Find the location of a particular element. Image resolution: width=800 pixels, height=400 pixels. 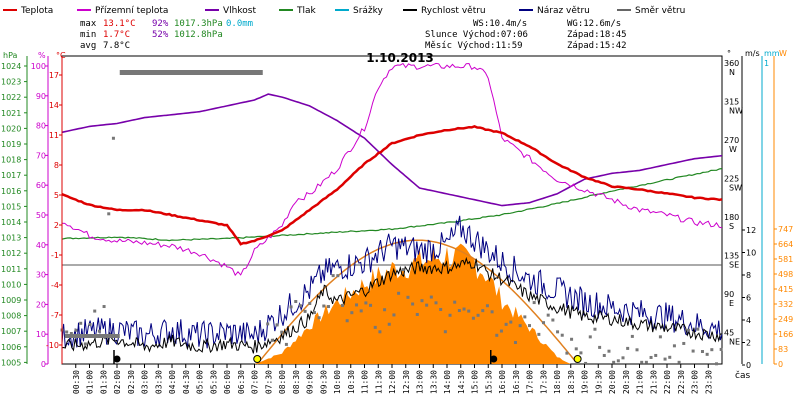

time-tick-label: 21:00 is located at coordinates (640, 382).